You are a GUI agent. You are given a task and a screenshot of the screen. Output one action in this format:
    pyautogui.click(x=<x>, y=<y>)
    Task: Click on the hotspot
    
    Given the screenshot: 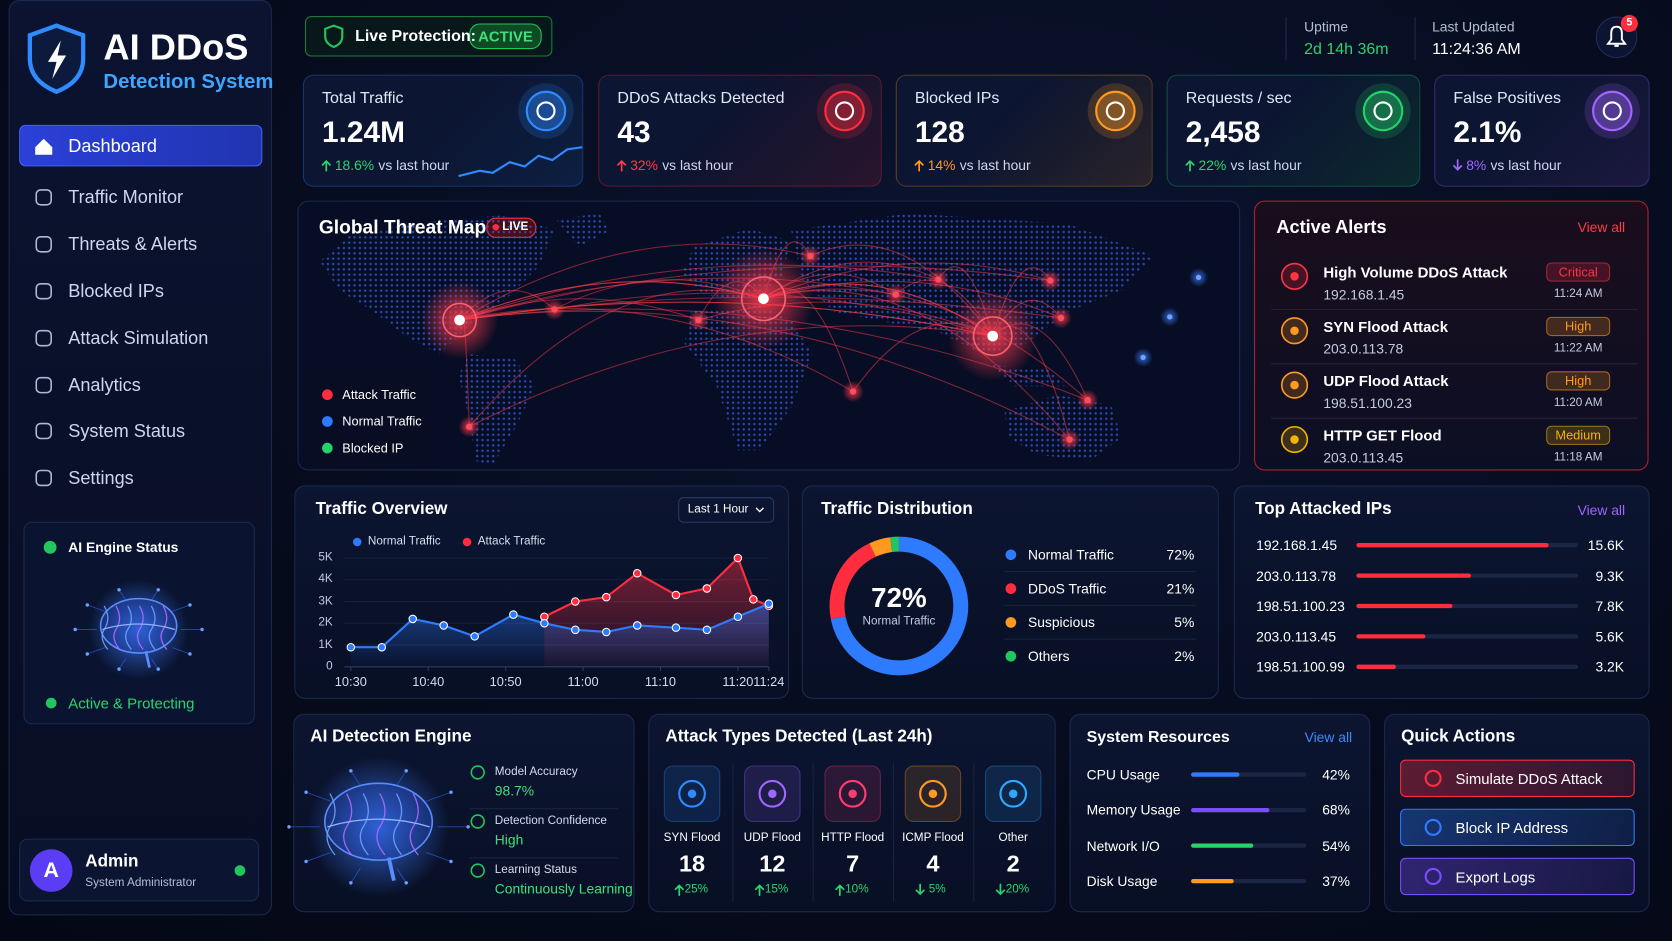 What is the action you would take?
    pyautogui.click(x=993, y=336)
    